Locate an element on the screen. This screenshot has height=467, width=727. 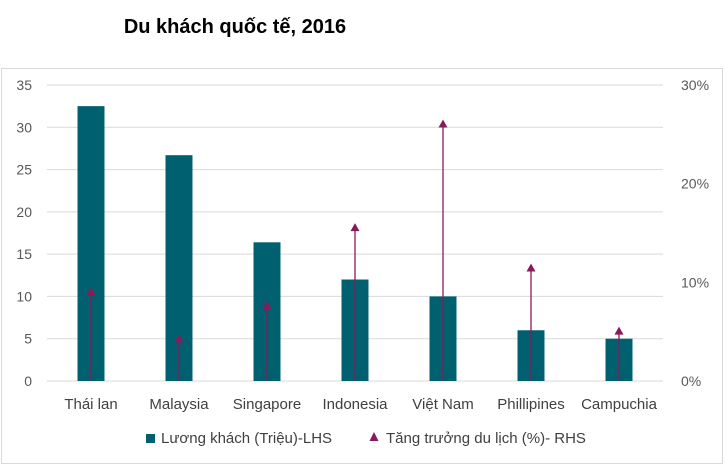
legend-bar-label: Lương khách (Triệu)-LHS is located at coordinates (246, 438).